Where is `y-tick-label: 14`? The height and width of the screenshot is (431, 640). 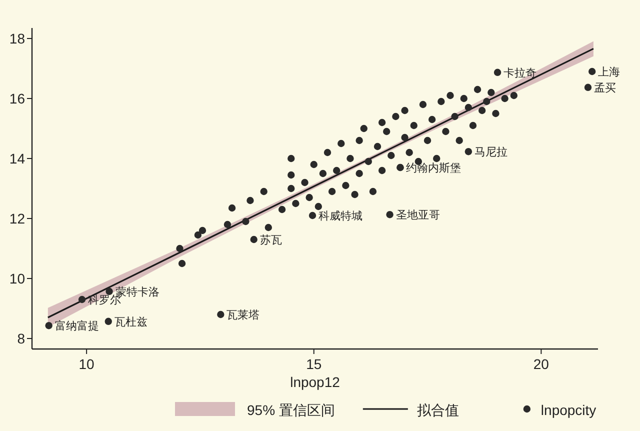 y-tick-label: 14 is located at coordinates (17, 158).